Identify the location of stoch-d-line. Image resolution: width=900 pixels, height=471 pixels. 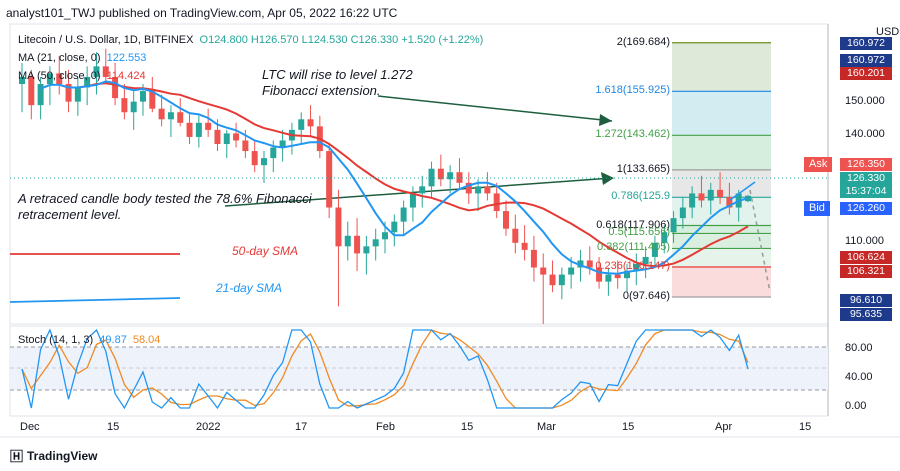
(385, 369).